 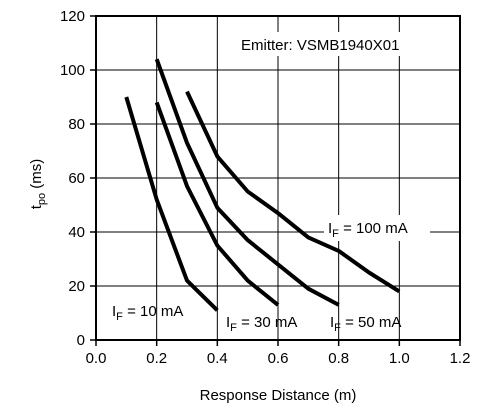 I want to click on series-label-if-100ma-background, so click(x=377, y=228).